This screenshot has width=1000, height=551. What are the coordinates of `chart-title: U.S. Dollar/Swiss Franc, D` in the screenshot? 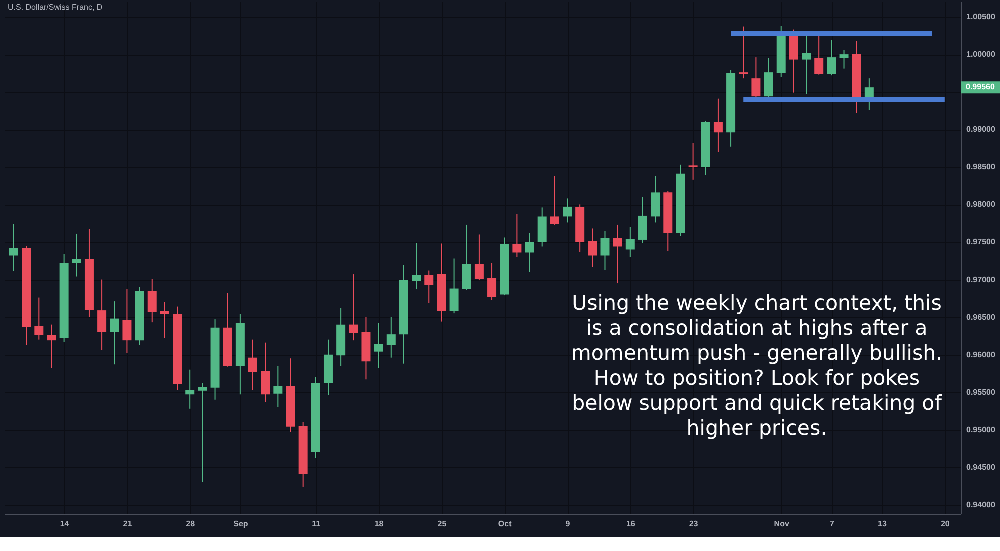 It's located at (55, 7).